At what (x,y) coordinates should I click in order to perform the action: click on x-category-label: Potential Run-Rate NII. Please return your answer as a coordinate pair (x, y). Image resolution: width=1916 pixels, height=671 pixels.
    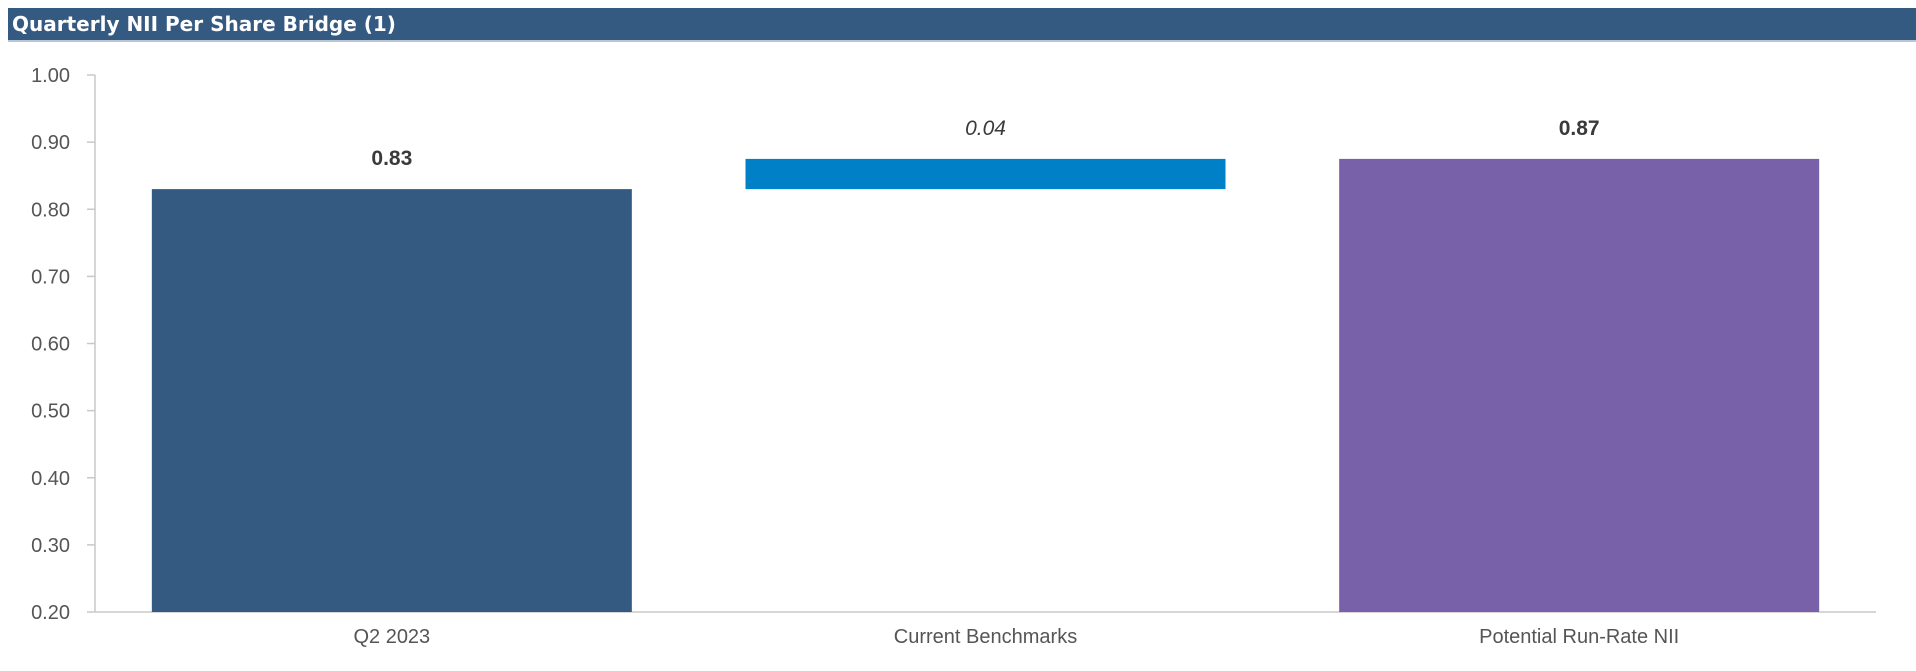
    Looking at the image, I should click on (1579, 637).